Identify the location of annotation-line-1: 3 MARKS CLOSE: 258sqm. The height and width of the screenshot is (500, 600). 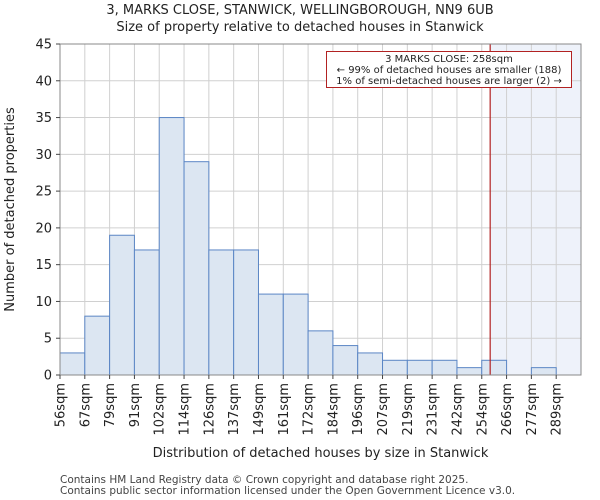
(449, 59).